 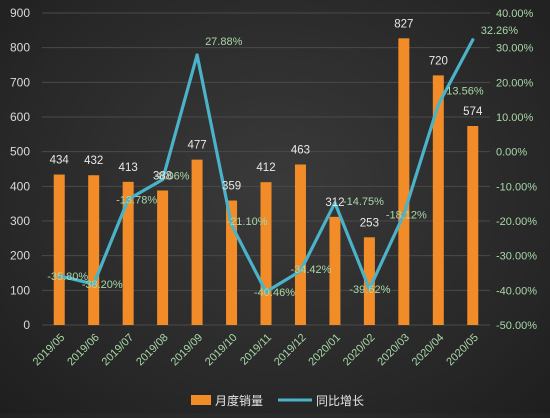 I want to click on growth-value-label: -14.75%, so click(x=363, y=202).